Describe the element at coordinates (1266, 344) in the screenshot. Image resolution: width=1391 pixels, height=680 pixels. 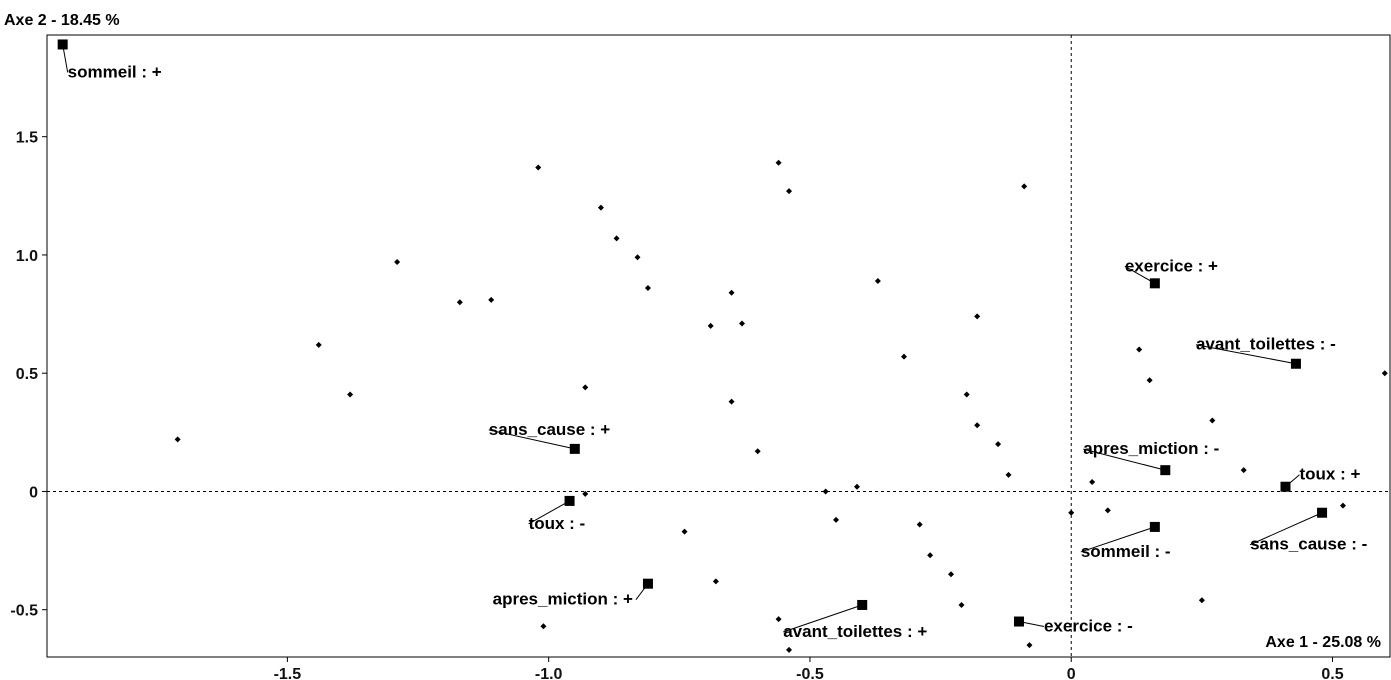
I see `modality-label: avant_toilettes : -` at that location.